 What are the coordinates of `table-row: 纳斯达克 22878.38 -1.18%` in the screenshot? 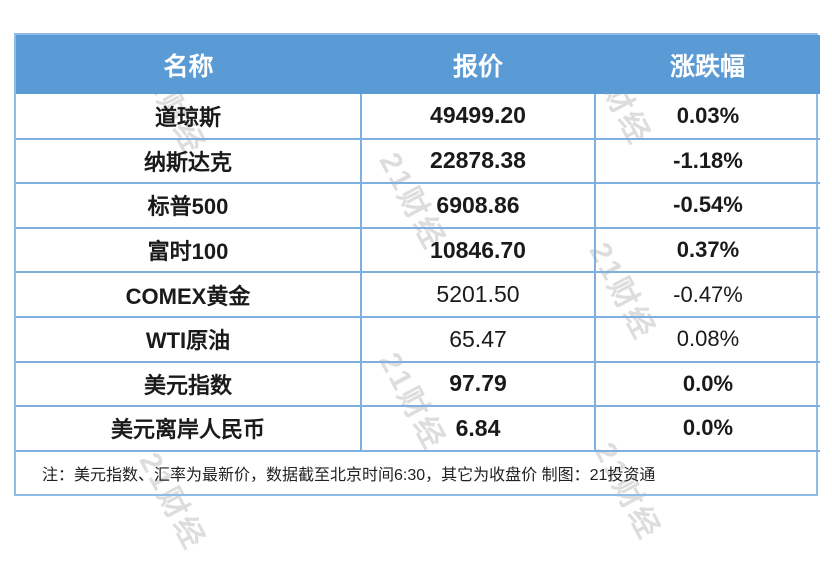 It's located at (418, 161).